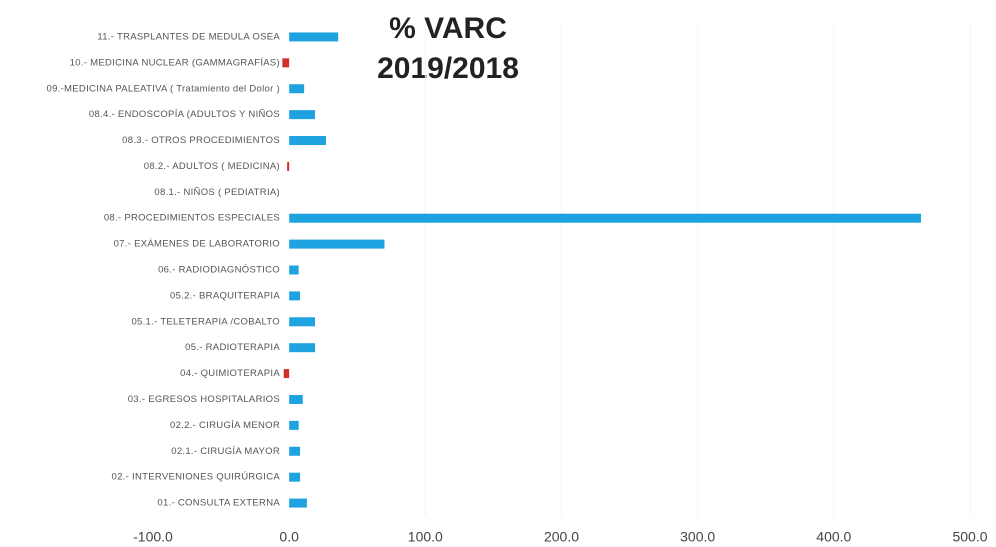  What do you see at coordinates (192, 218) in the screenshot?
I see `category-label: 08.- PROCEDIMIENTOS ESPECIALES` at bounding box center [192, 218].